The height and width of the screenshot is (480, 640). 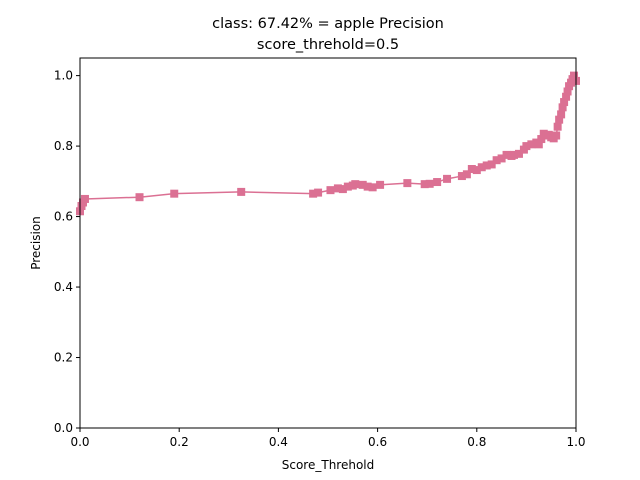 What do you see at coordinates (575, 442) in the screenshot?
I see `x-tick-label: 1.0` at bounding box center [575, 442].